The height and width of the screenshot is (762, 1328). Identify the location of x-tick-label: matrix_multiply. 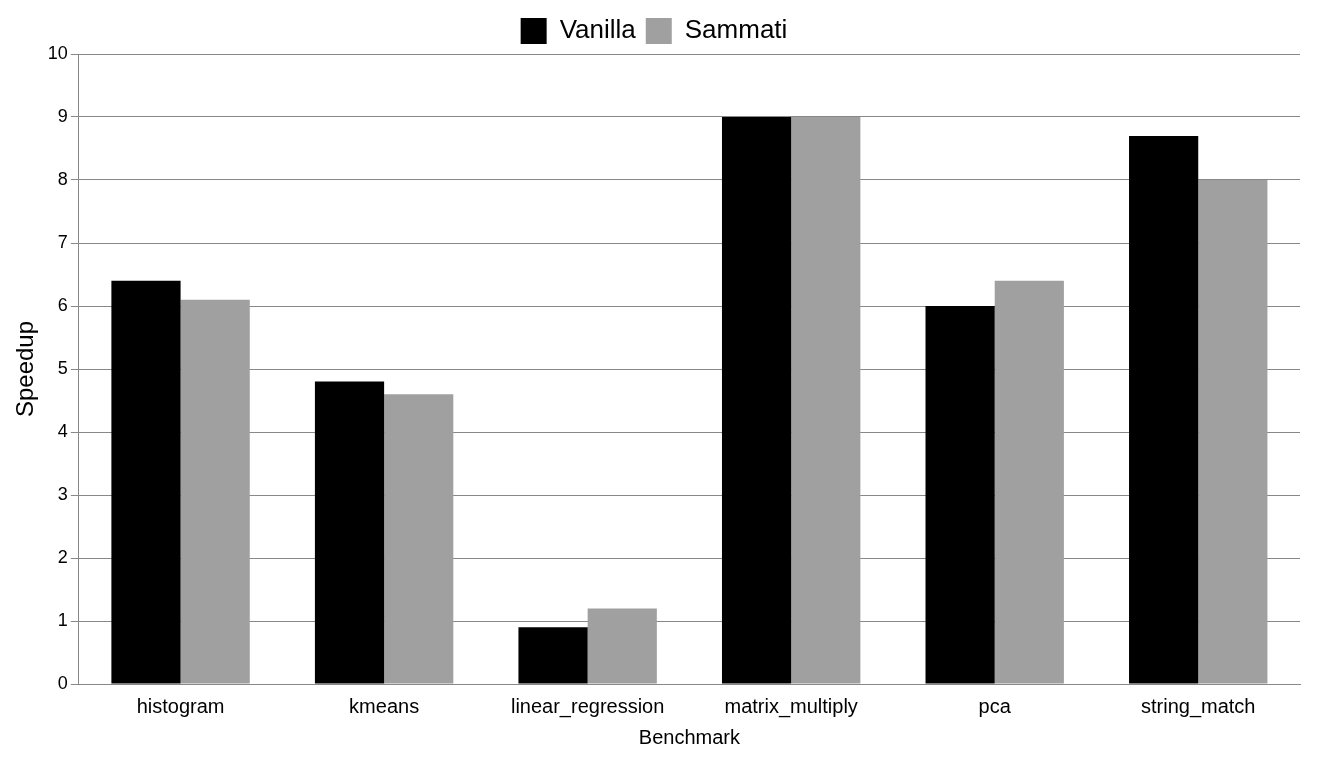
(791, 706).